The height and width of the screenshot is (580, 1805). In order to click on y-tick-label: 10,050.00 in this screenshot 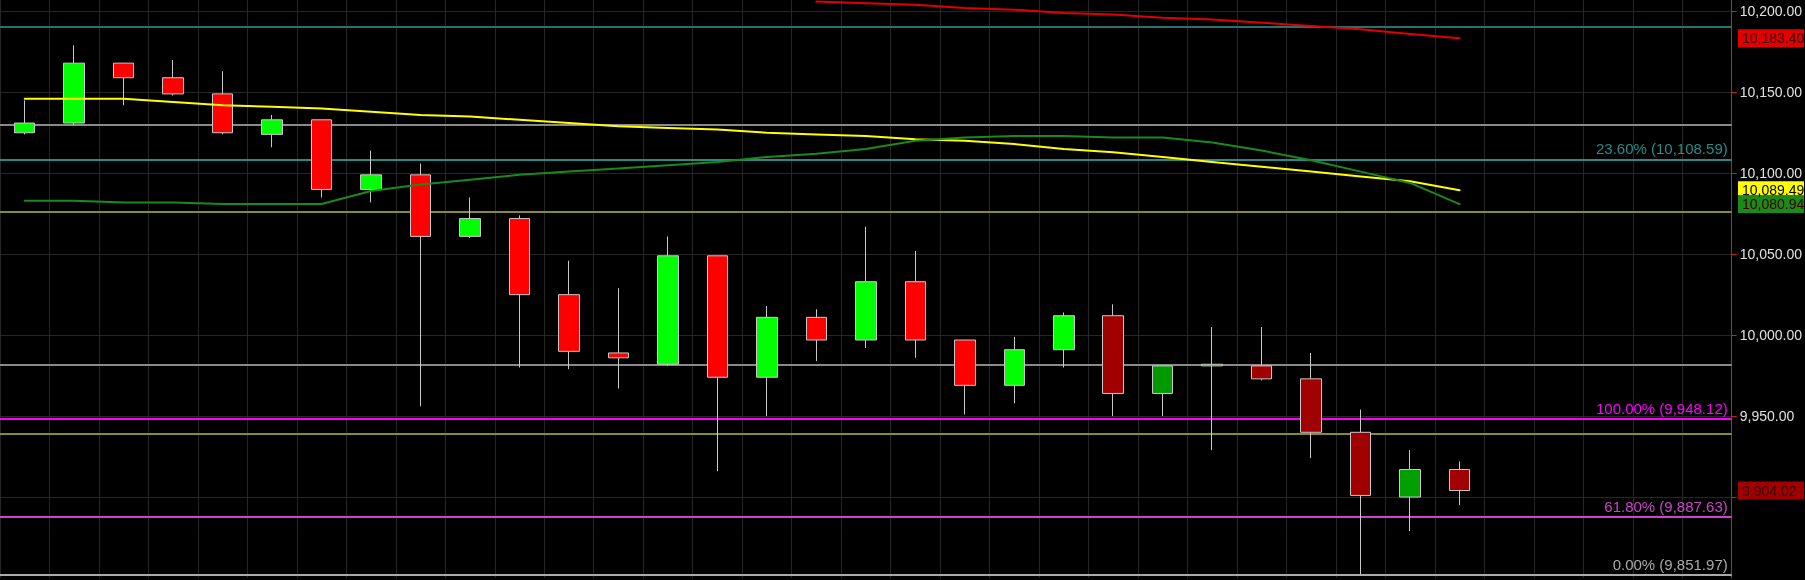, I will do `click(1771, 254)`.